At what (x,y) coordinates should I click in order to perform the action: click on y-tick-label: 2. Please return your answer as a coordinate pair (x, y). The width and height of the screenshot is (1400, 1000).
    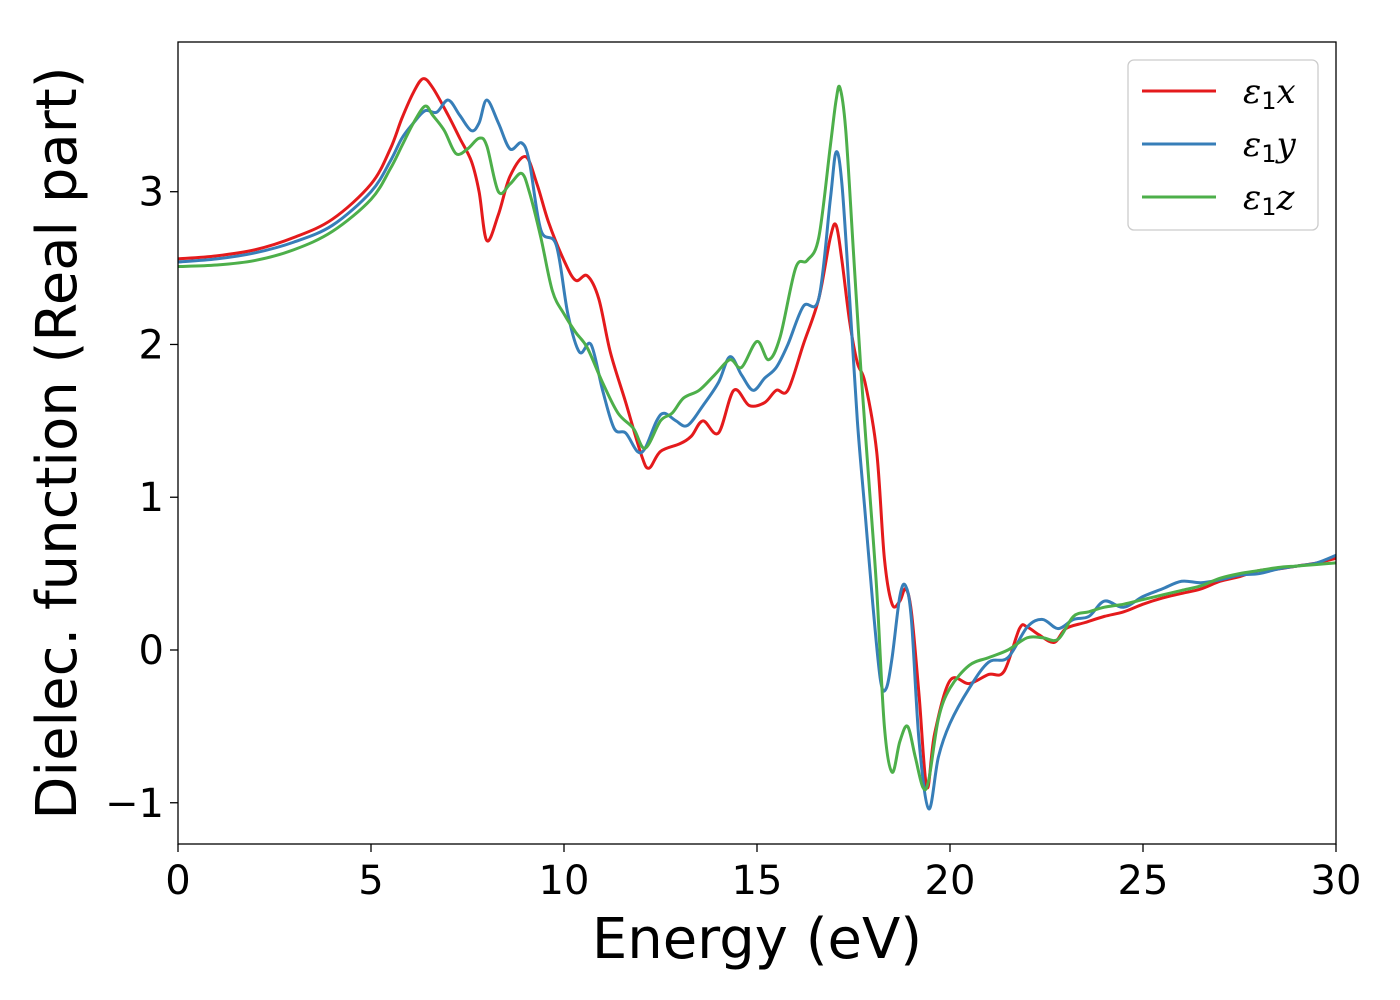
    Looking at the image, I should click on (151, 345).